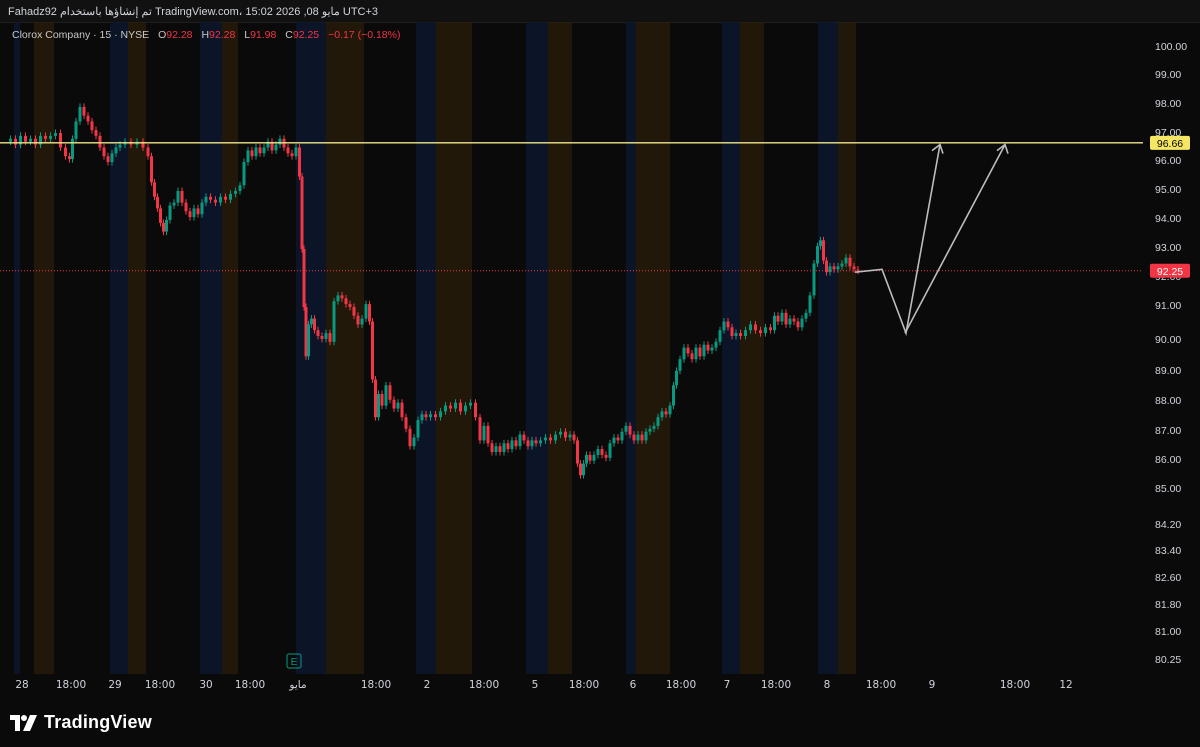  I want to click on projection-line-a, so click(897, 240).